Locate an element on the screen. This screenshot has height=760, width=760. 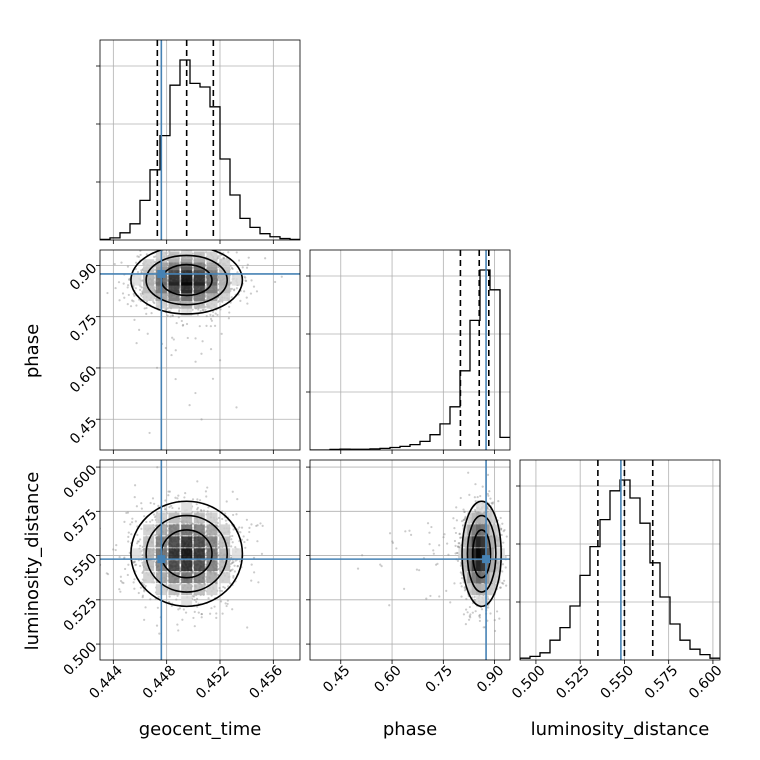
panel-content is located at coordinates (200, 140).